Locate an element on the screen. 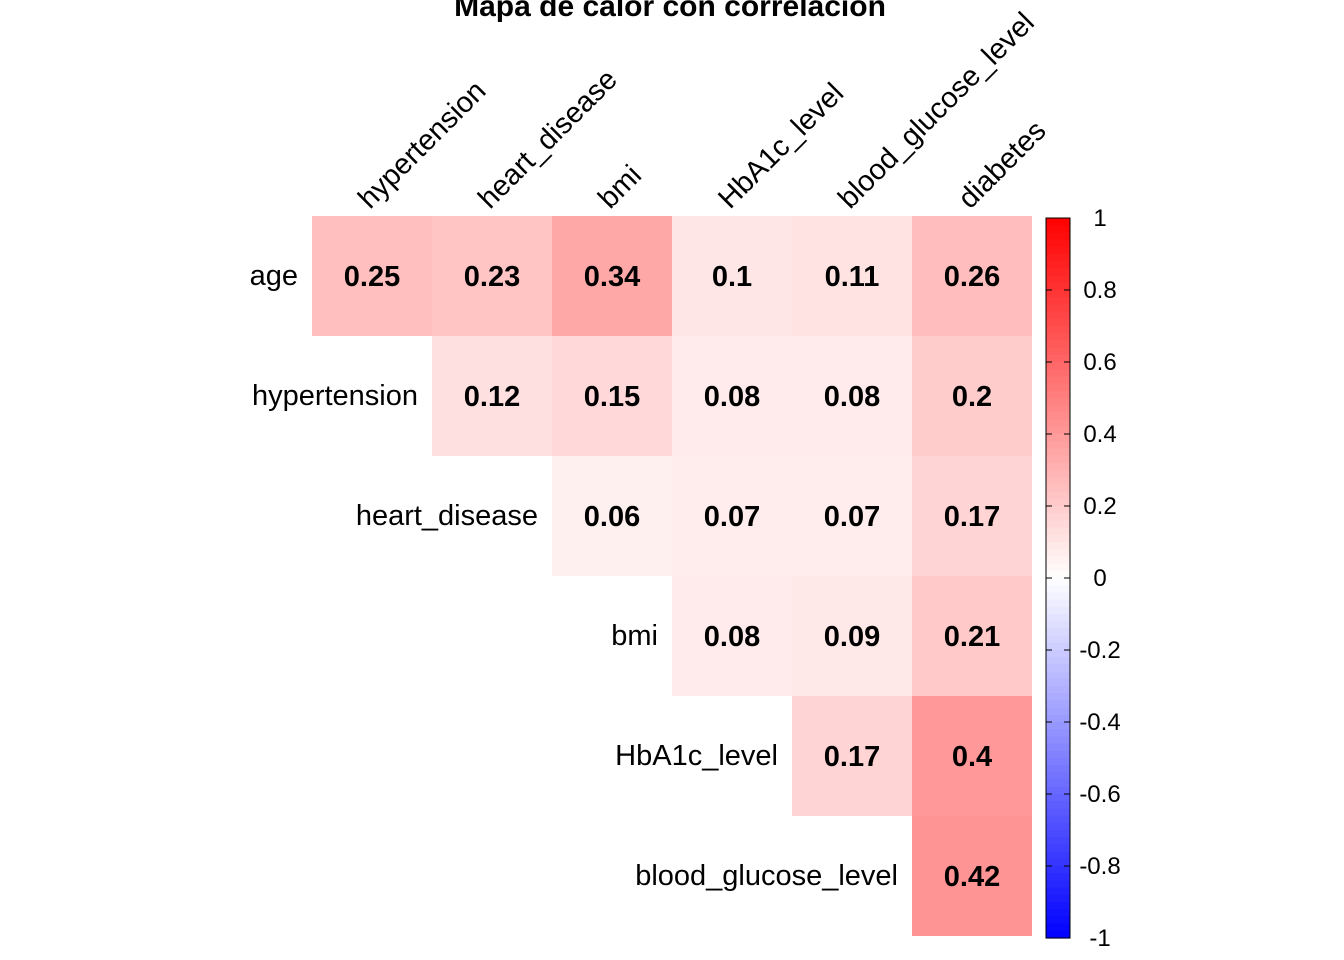 This screenshot has height=960, width=1344. row-label: blood_glucose_level is located at coordinates (766, 876).